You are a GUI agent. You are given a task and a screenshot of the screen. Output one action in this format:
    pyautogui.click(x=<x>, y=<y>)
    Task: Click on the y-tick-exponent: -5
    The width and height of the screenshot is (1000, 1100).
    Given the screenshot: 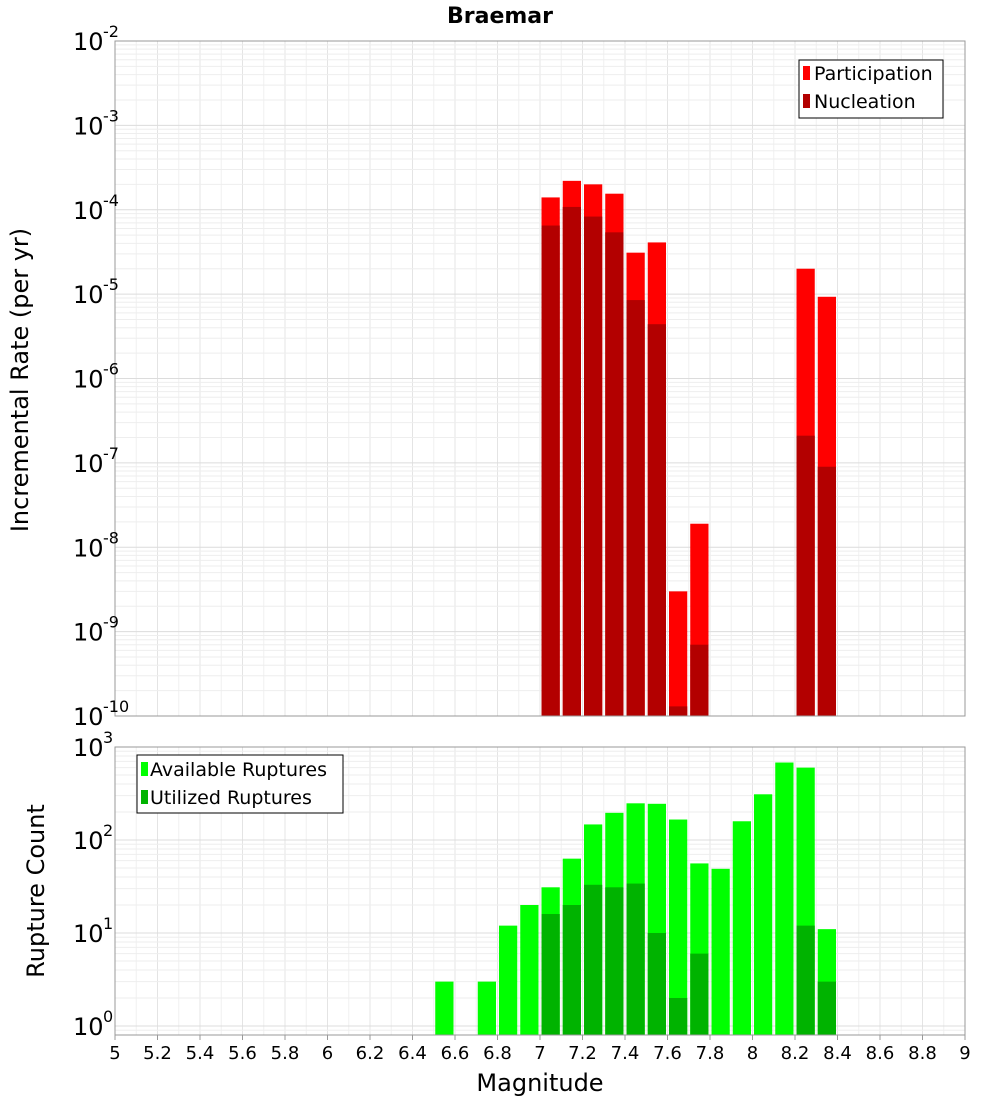 What is the action you would take?
    pyautogui.click(x=111, y=284)
    